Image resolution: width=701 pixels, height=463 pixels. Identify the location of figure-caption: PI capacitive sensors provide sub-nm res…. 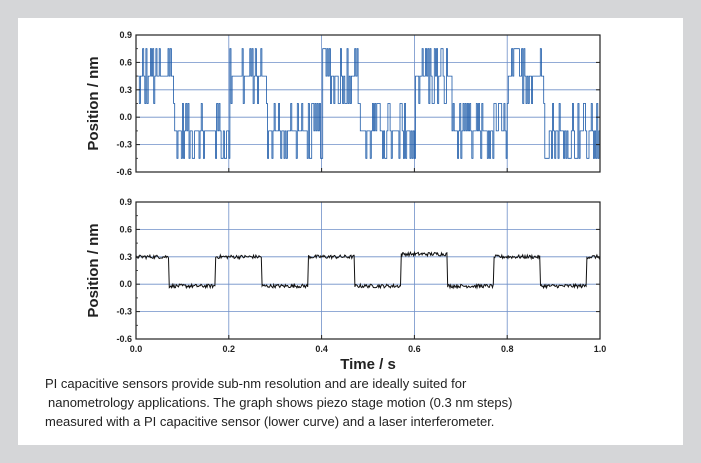
(355, 402).